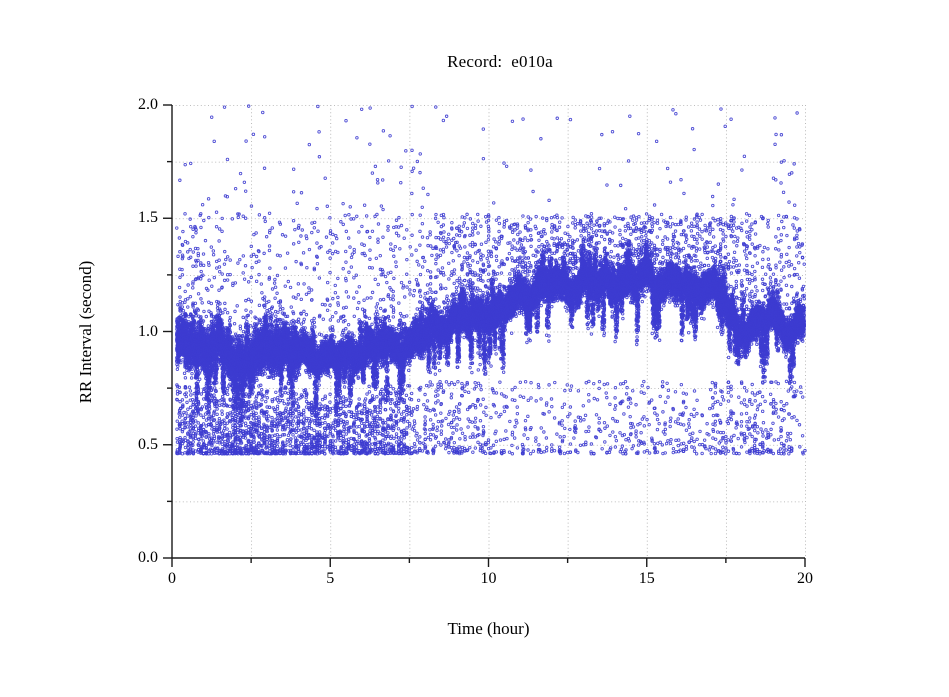 The width and height of the screenshot is (949, 697). I want to click on x-tick-label: 5, so click(330, 578).